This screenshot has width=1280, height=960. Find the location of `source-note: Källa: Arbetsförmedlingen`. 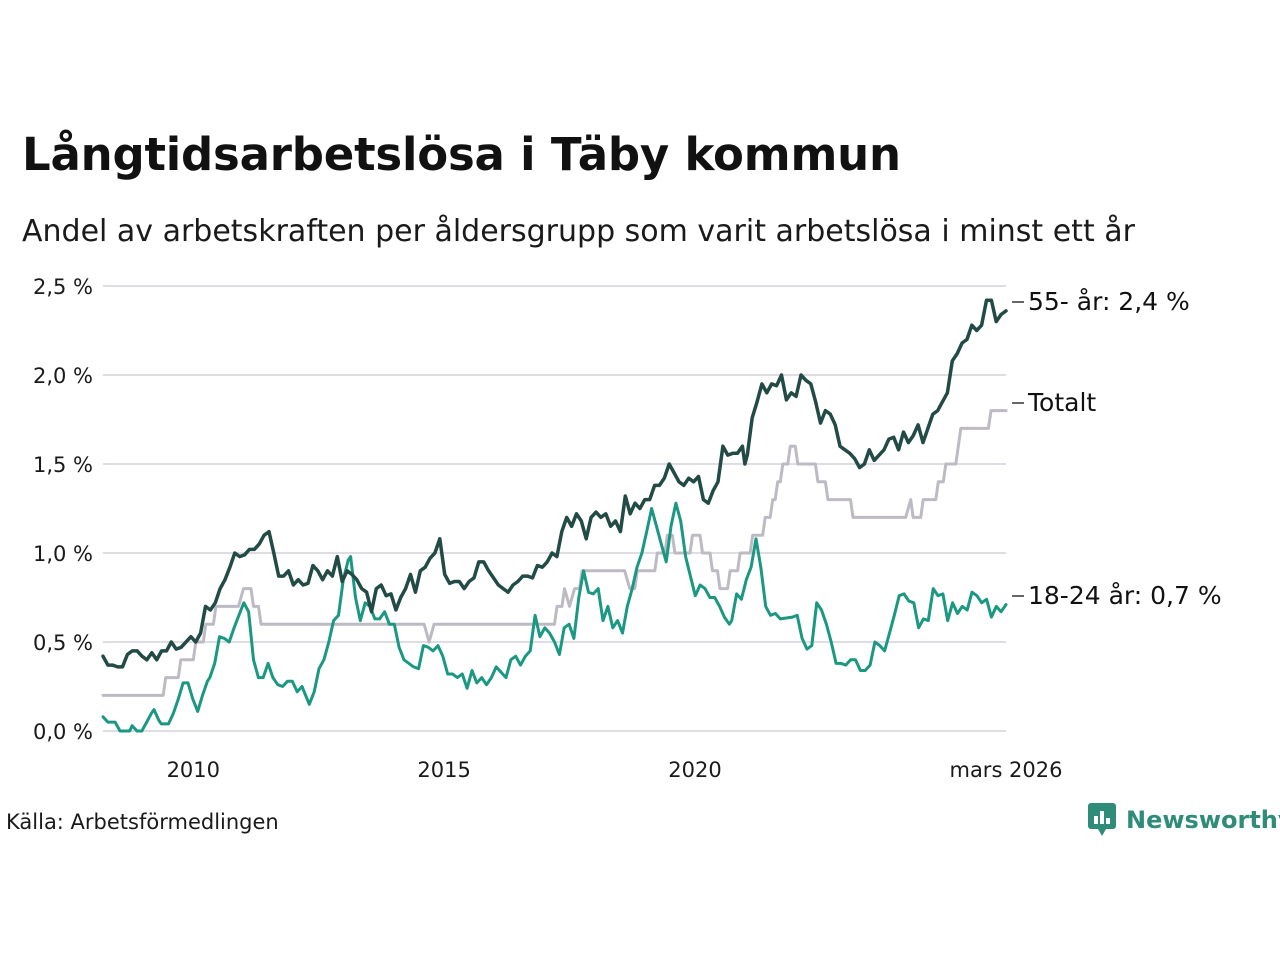

source-note: Källa: Arbetsförmedlingen is located at coordinates (142, 822).